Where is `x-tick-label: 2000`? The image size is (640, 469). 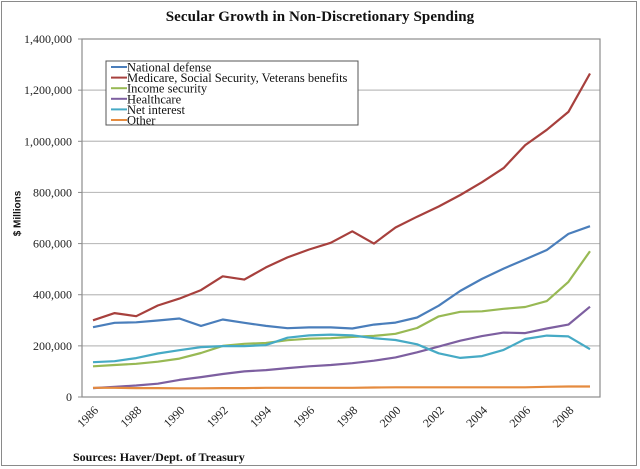 x-tick-label: 2000 is located at coordinates (390, 416).